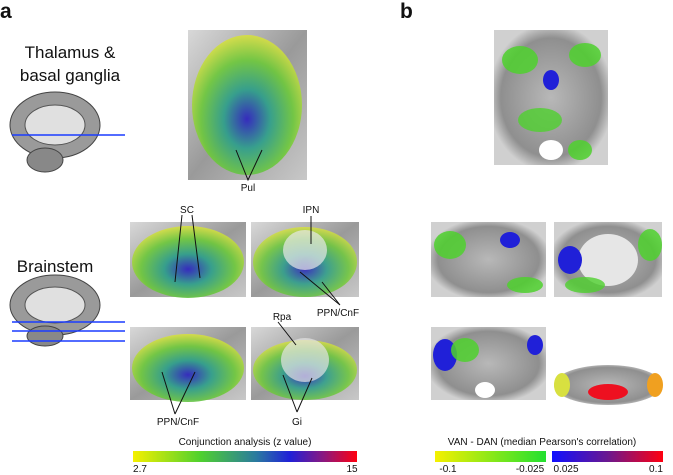 This screenshot has height=475, width=673. Describe the element at coordinates (542, 442) in the screenshot. I see `colorbar-title: VAN - DAN (median Pearson's correlation)` at that location.